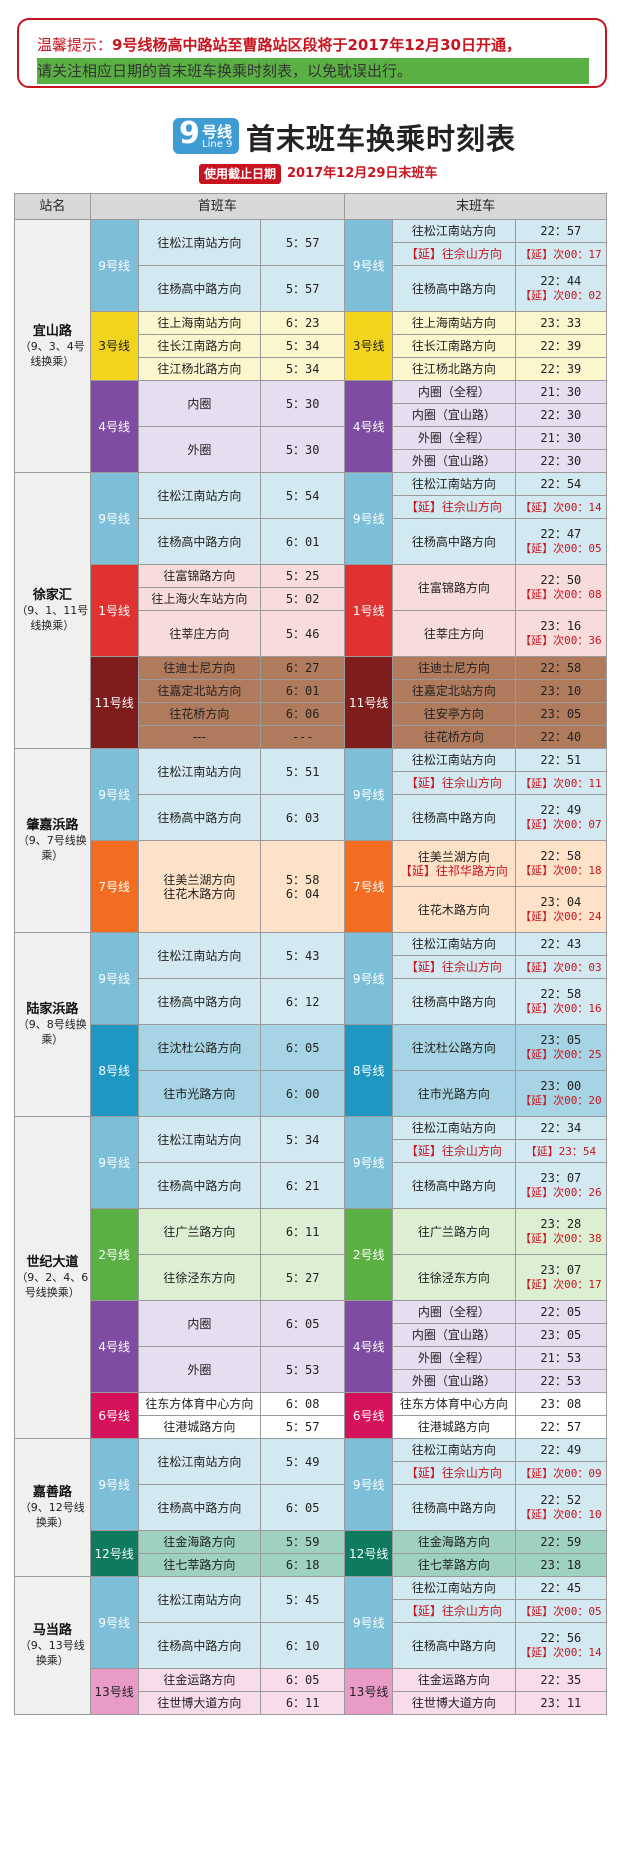 This screenshot has height=1852, width=617. Describe the element at coordinates (561, 231) in the screenshot. I see `last-time: 22：57` at that location.